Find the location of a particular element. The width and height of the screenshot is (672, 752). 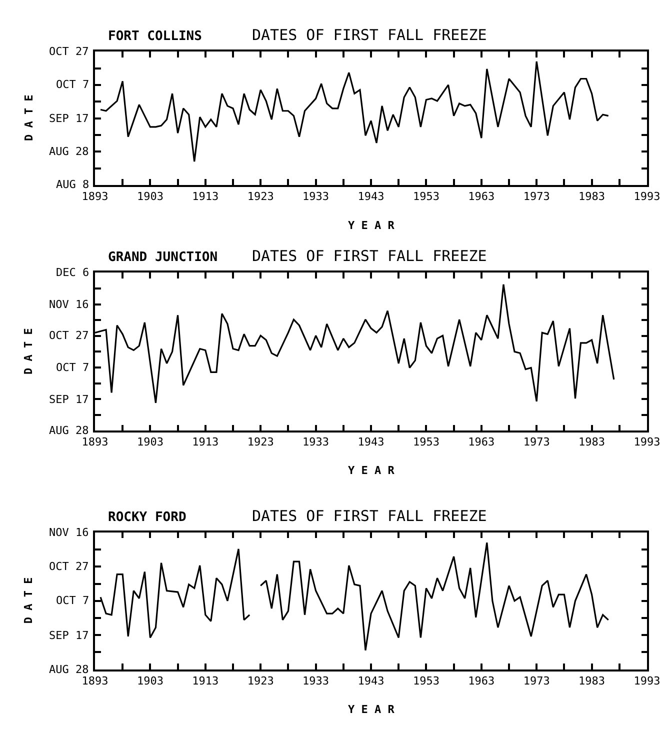

chart-title: GRAND JUNCTION is located at coordinates (163, 257).